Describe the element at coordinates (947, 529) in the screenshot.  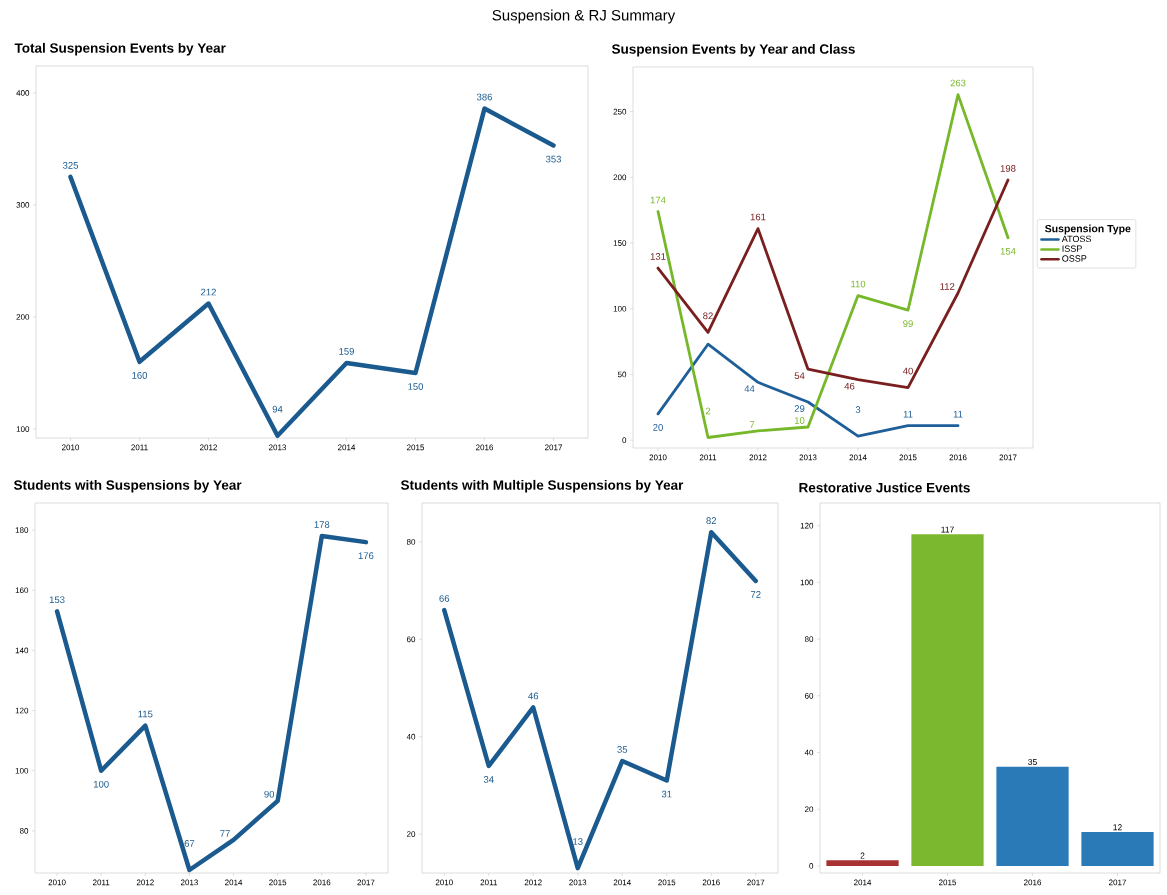
I see `data-label: 117` at that location.